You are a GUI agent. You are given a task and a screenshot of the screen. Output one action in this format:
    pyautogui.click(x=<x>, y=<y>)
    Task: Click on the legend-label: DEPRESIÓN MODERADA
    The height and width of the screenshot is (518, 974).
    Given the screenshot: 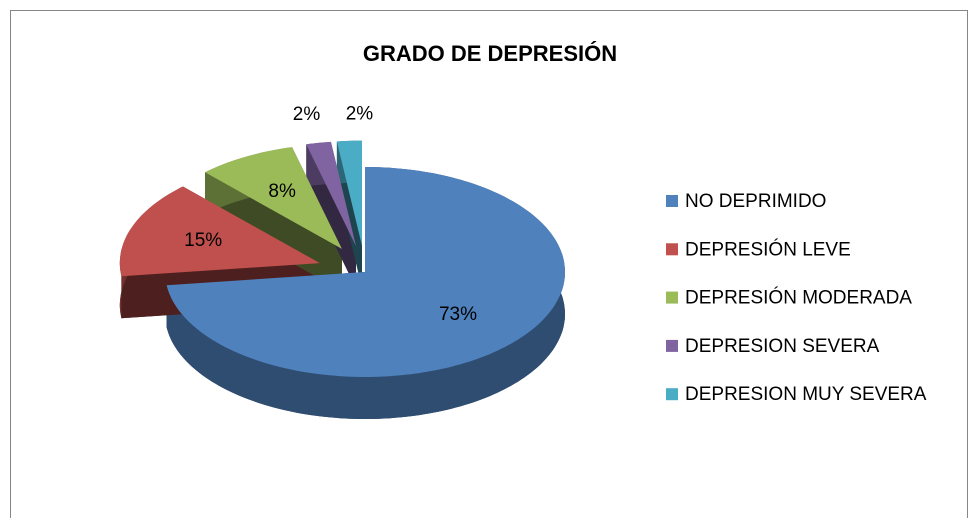 What is the action you would take?
    pyautogui.click(x=798, y=298)
    